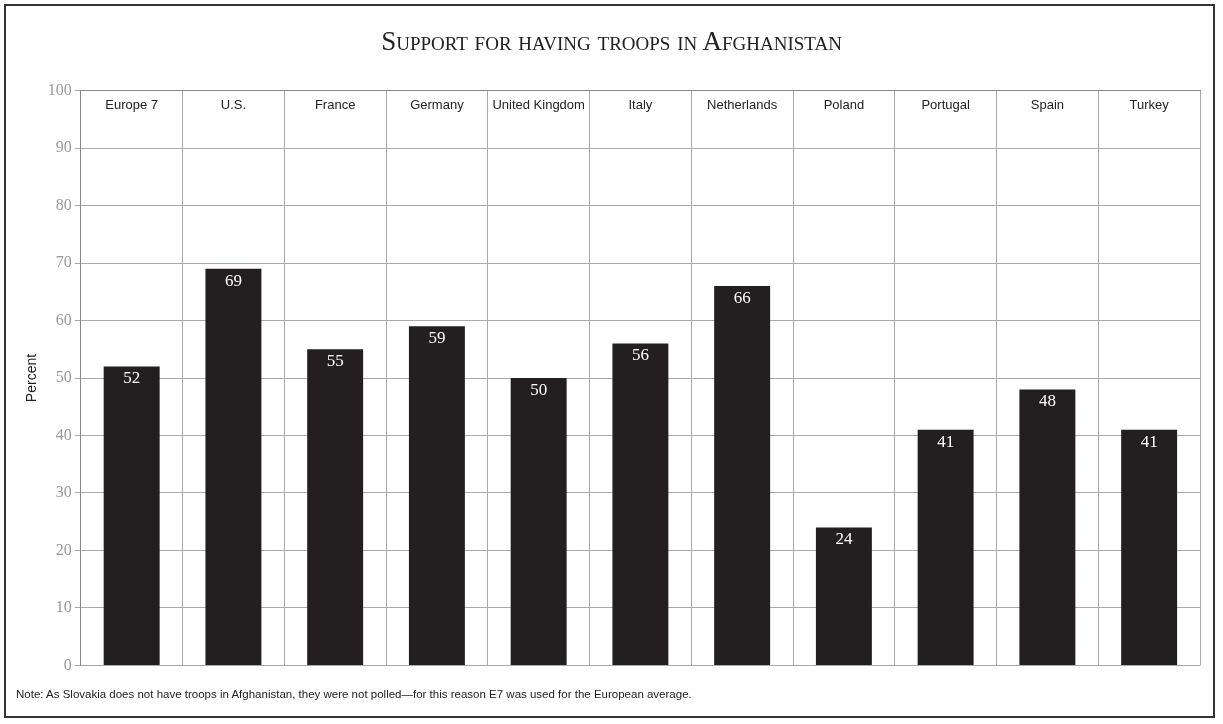  I want to click on y-tick-label: 50, so click(63, 377).